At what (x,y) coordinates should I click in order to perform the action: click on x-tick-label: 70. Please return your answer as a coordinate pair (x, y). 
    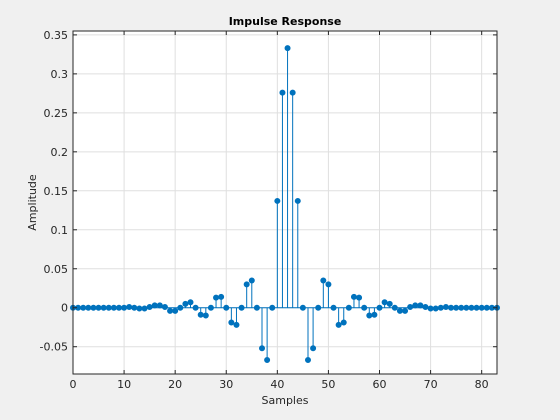
    Looking at the image, I should click on (431, 384).